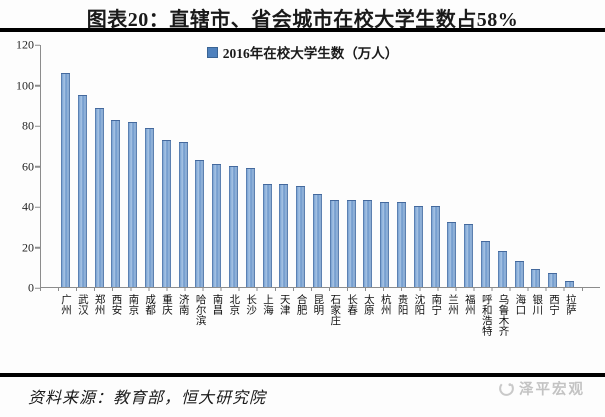  Describe the element at coordinates (402, 304) in the screenshot. I see `x-axis-label: 贵阳` at that location.